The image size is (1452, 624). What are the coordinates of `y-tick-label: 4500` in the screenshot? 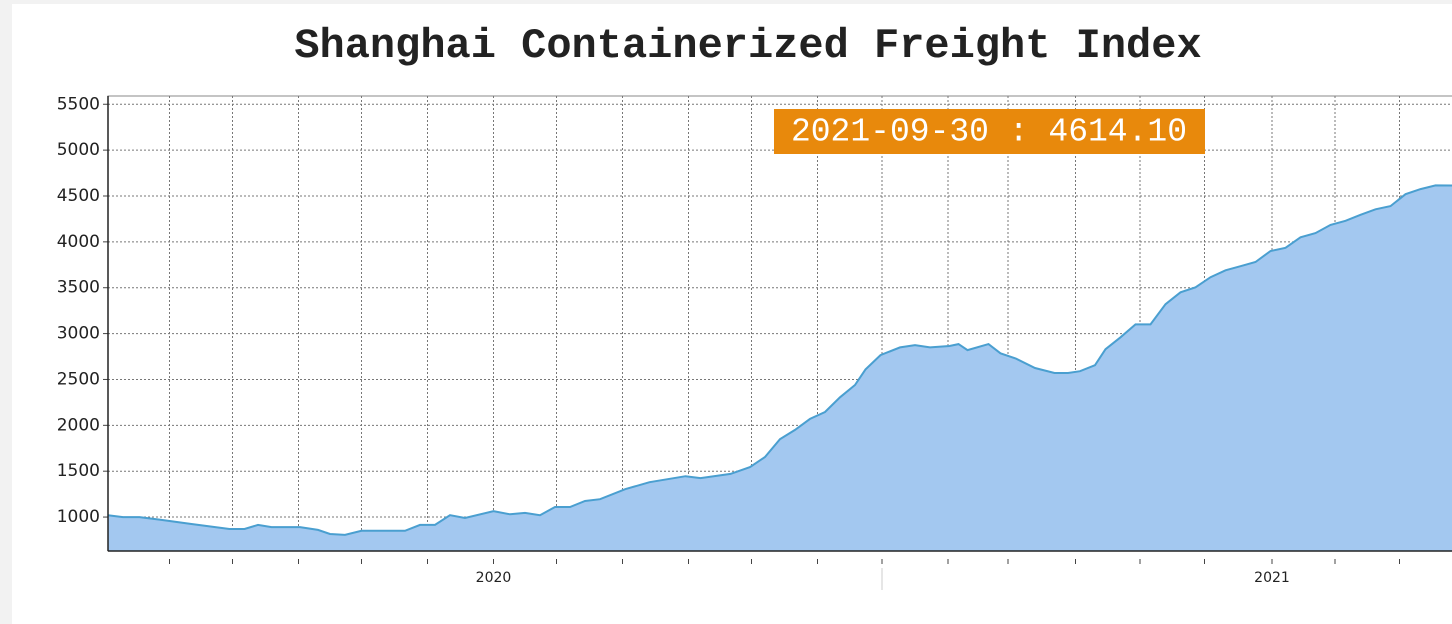 It's located at (78, 196).